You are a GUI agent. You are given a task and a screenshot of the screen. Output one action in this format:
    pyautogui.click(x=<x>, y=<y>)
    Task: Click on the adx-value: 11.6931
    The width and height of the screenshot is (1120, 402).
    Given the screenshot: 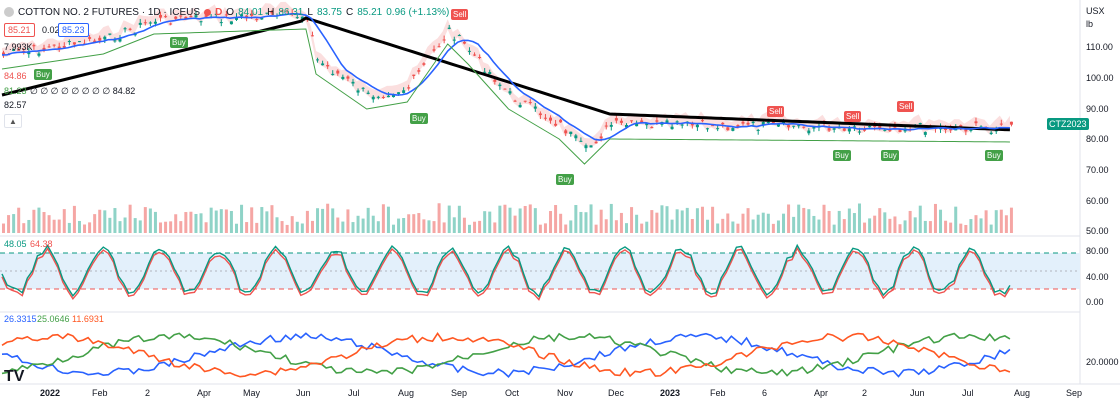 What is the action you would take?
    pyautogui.click(x=88, y=319)
    